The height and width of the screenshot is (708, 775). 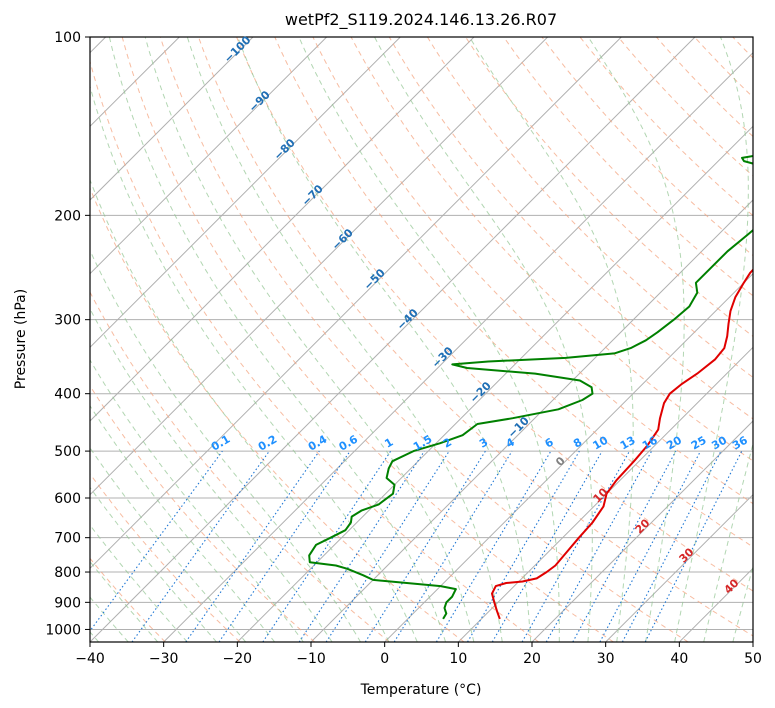 I want to click on x-tick-label: 10, so click(x=458, y=659).